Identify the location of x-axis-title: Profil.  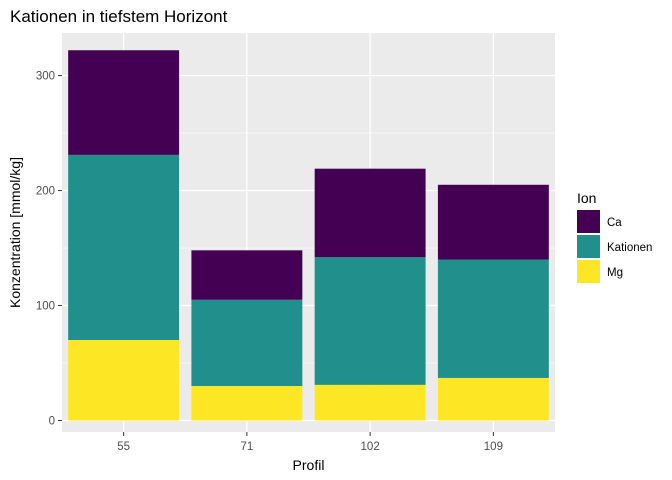
(309, 465).